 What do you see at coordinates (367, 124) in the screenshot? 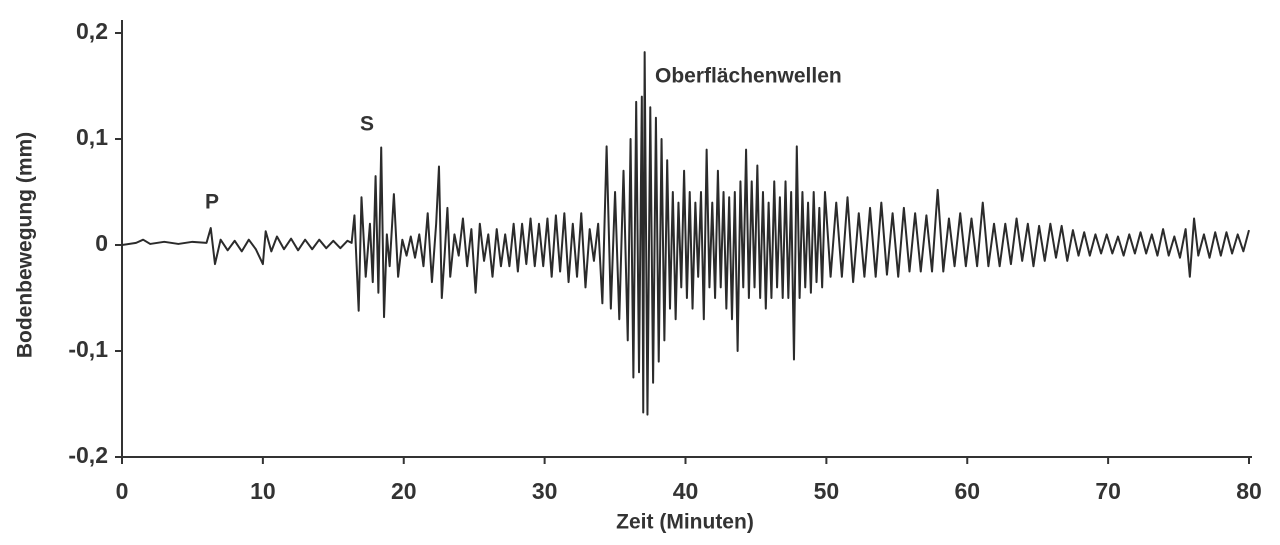
I see `annotation: S` at bounding box center [367, 124].